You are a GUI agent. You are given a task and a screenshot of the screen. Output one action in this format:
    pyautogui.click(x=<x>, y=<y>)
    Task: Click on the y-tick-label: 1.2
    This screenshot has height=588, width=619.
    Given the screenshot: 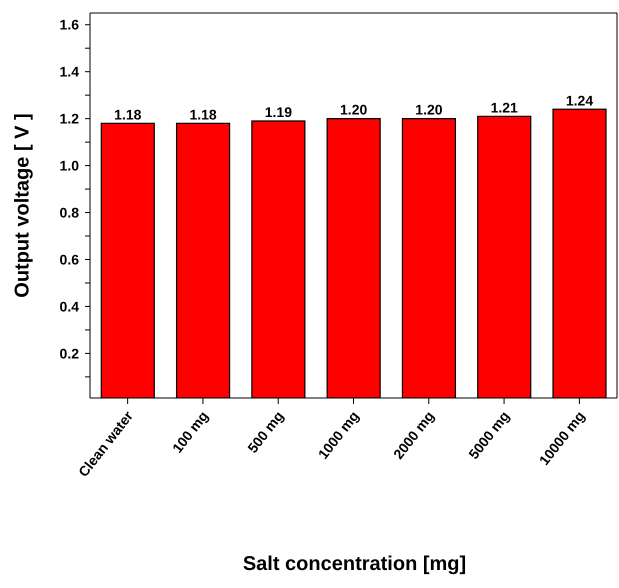 What is the action you would take?
    pyautogui.click(x=70, y=118)
    